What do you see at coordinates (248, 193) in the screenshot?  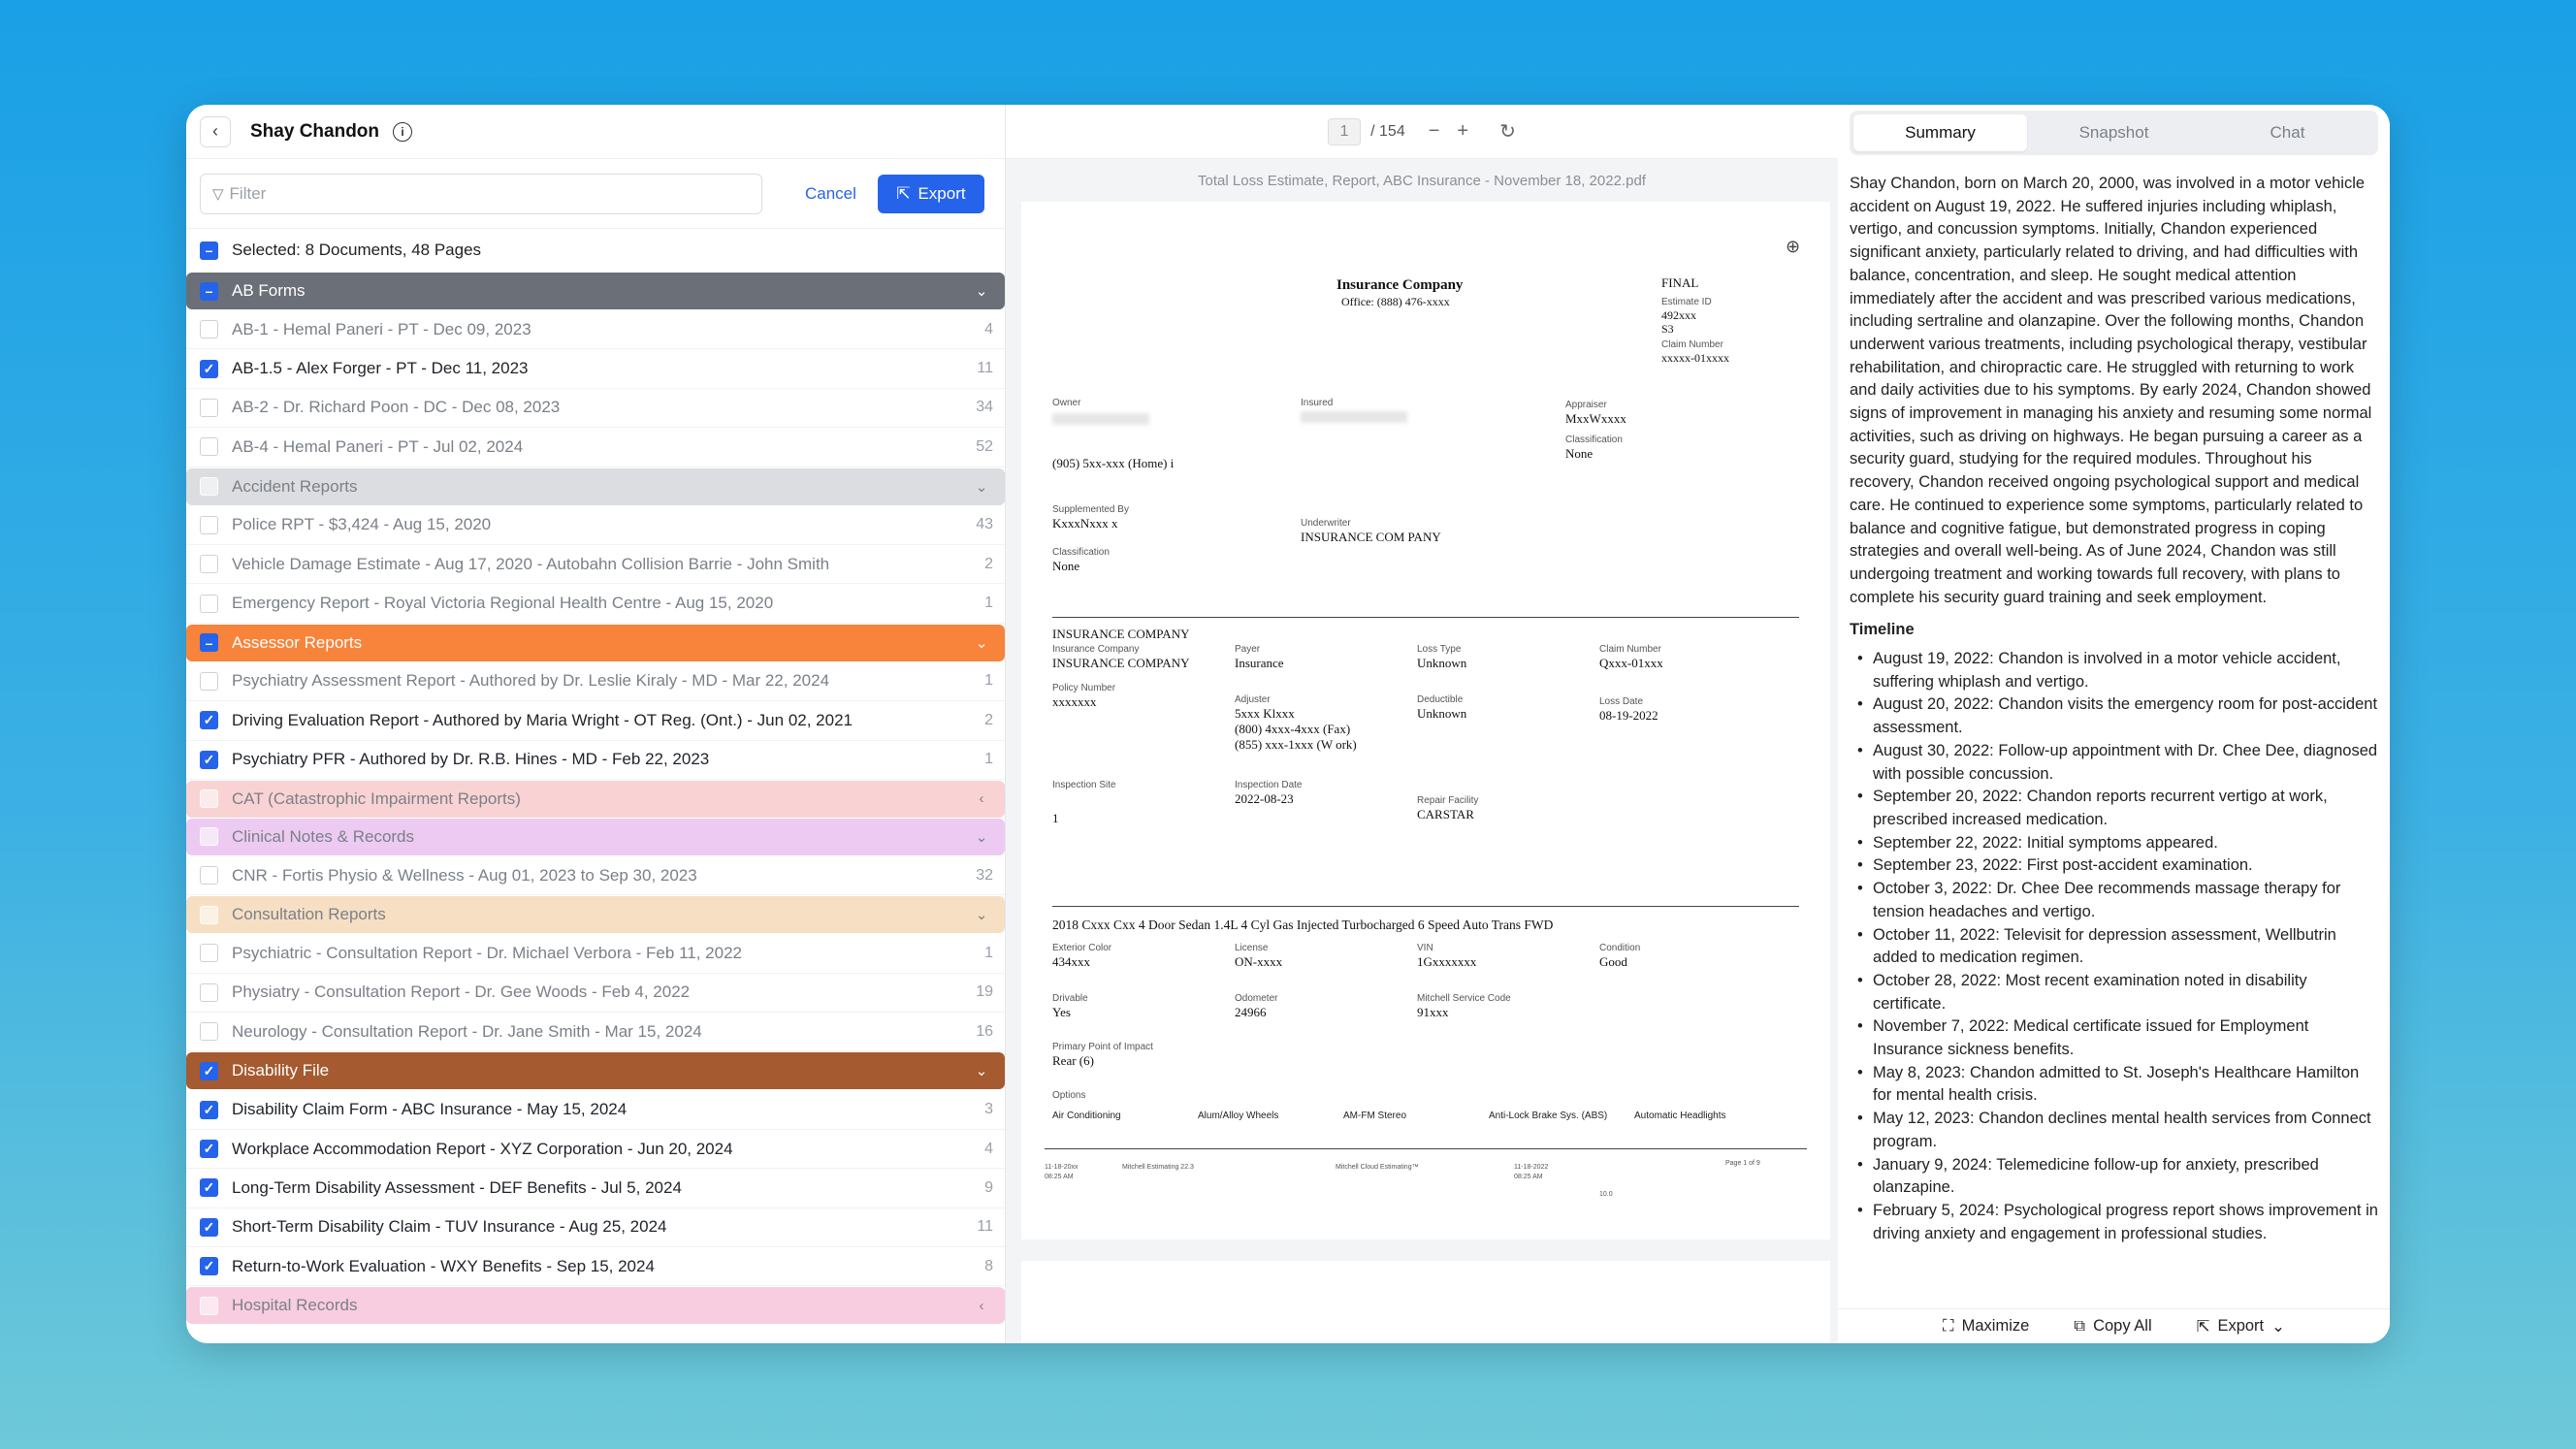 I see `filter-placeholder: Filter` at bounding box center [248, 193].